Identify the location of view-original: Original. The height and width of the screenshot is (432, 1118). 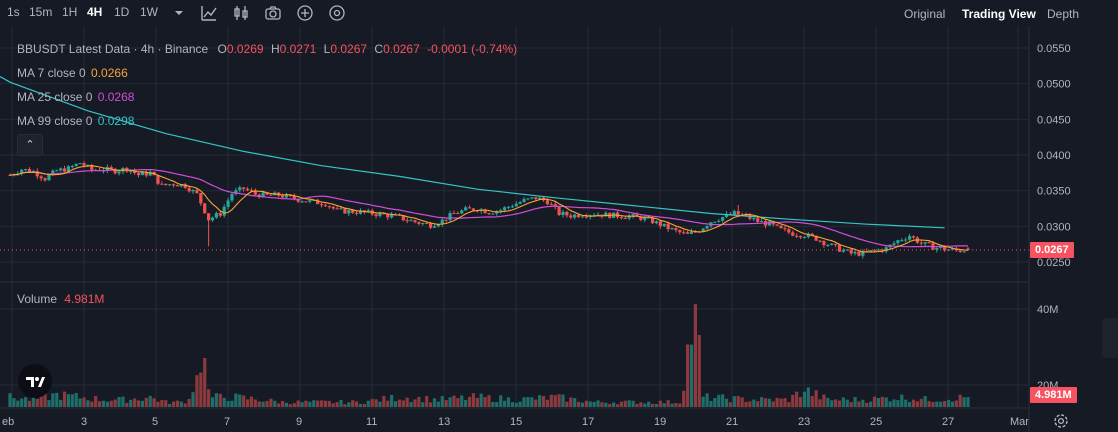
(925, 14).